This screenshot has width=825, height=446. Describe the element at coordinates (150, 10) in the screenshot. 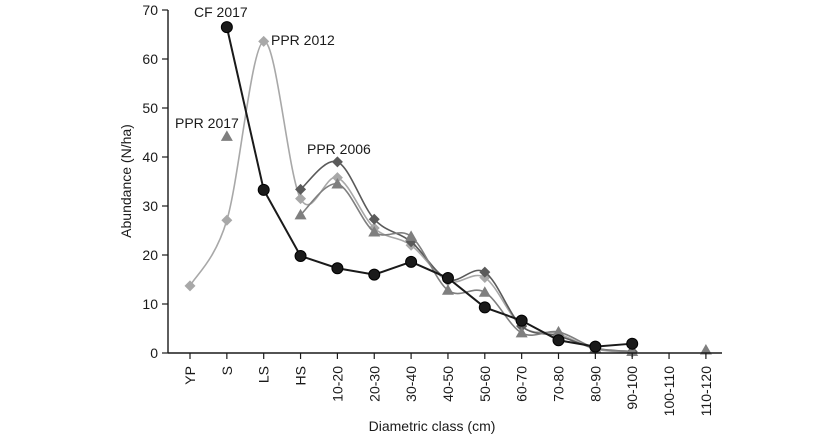

I see `y-tick-label: 70` at that location.